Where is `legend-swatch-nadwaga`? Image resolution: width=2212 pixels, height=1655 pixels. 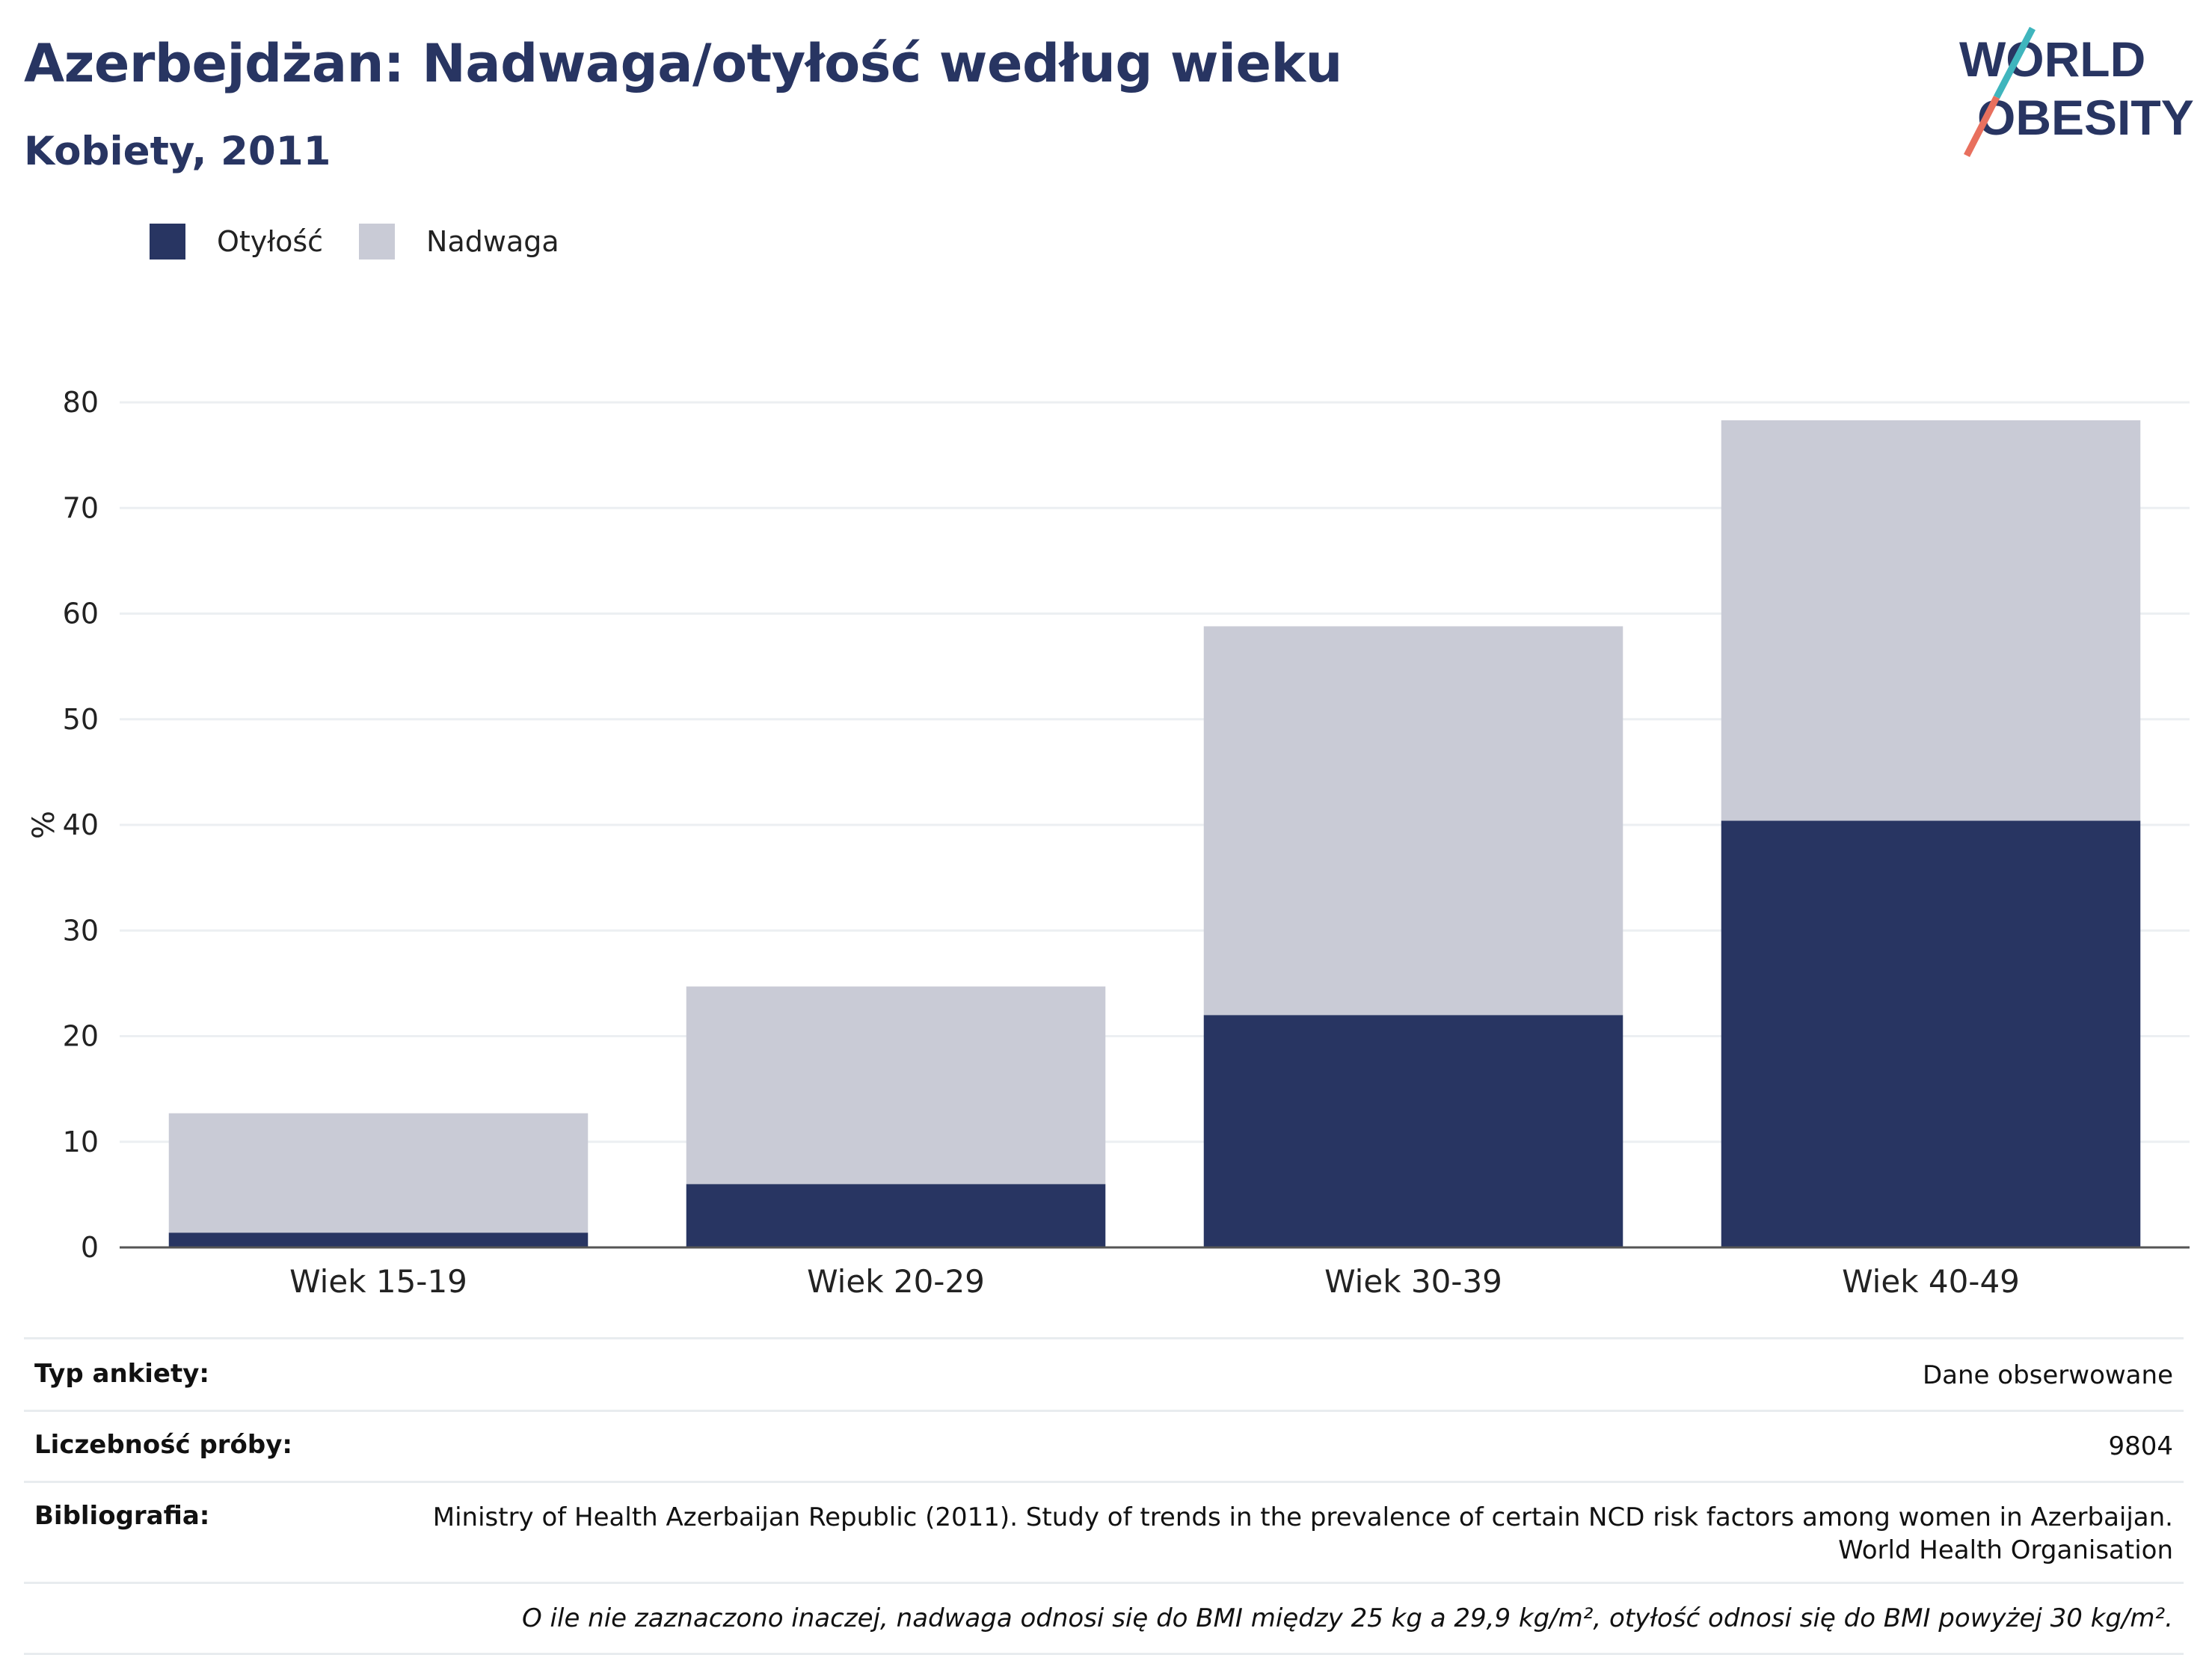 legend-swatch-nadwaga is located at coordinates (377, 242).